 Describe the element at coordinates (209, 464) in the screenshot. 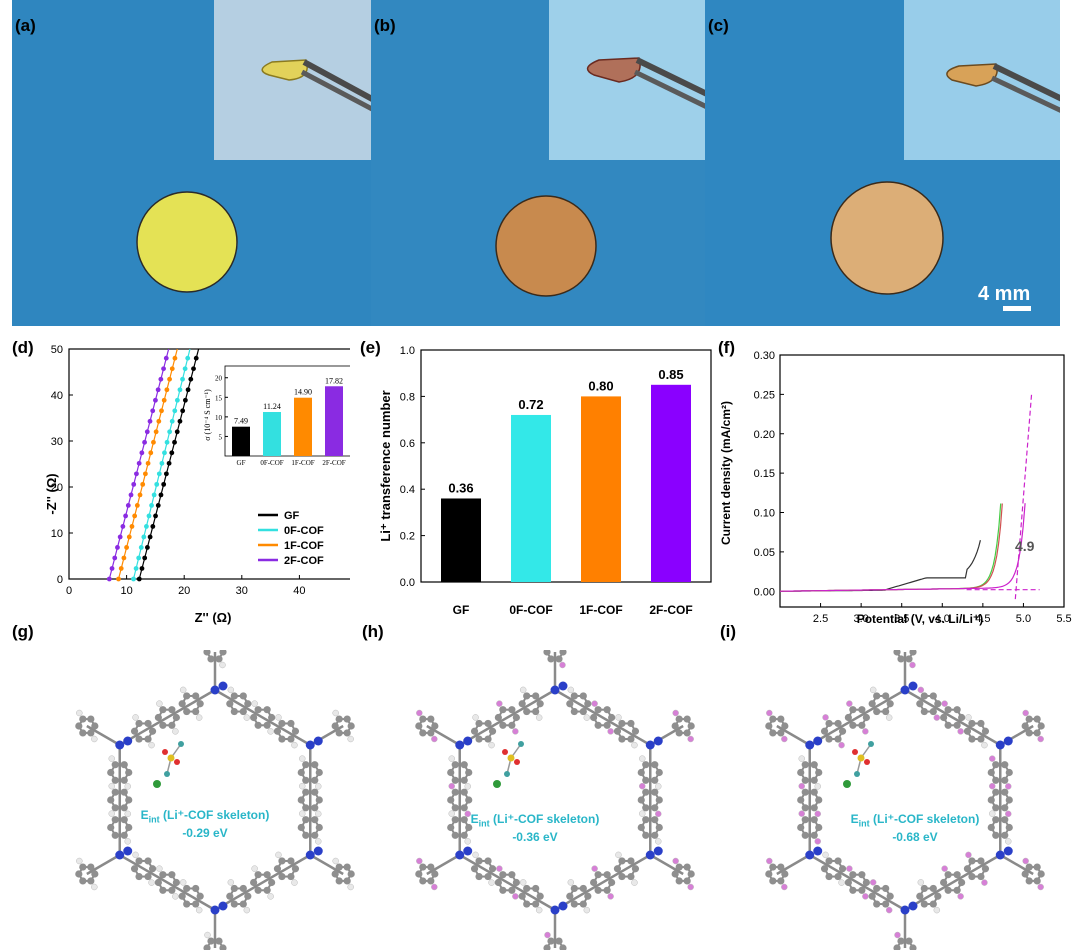

I see `chart-d-frame` at that location.